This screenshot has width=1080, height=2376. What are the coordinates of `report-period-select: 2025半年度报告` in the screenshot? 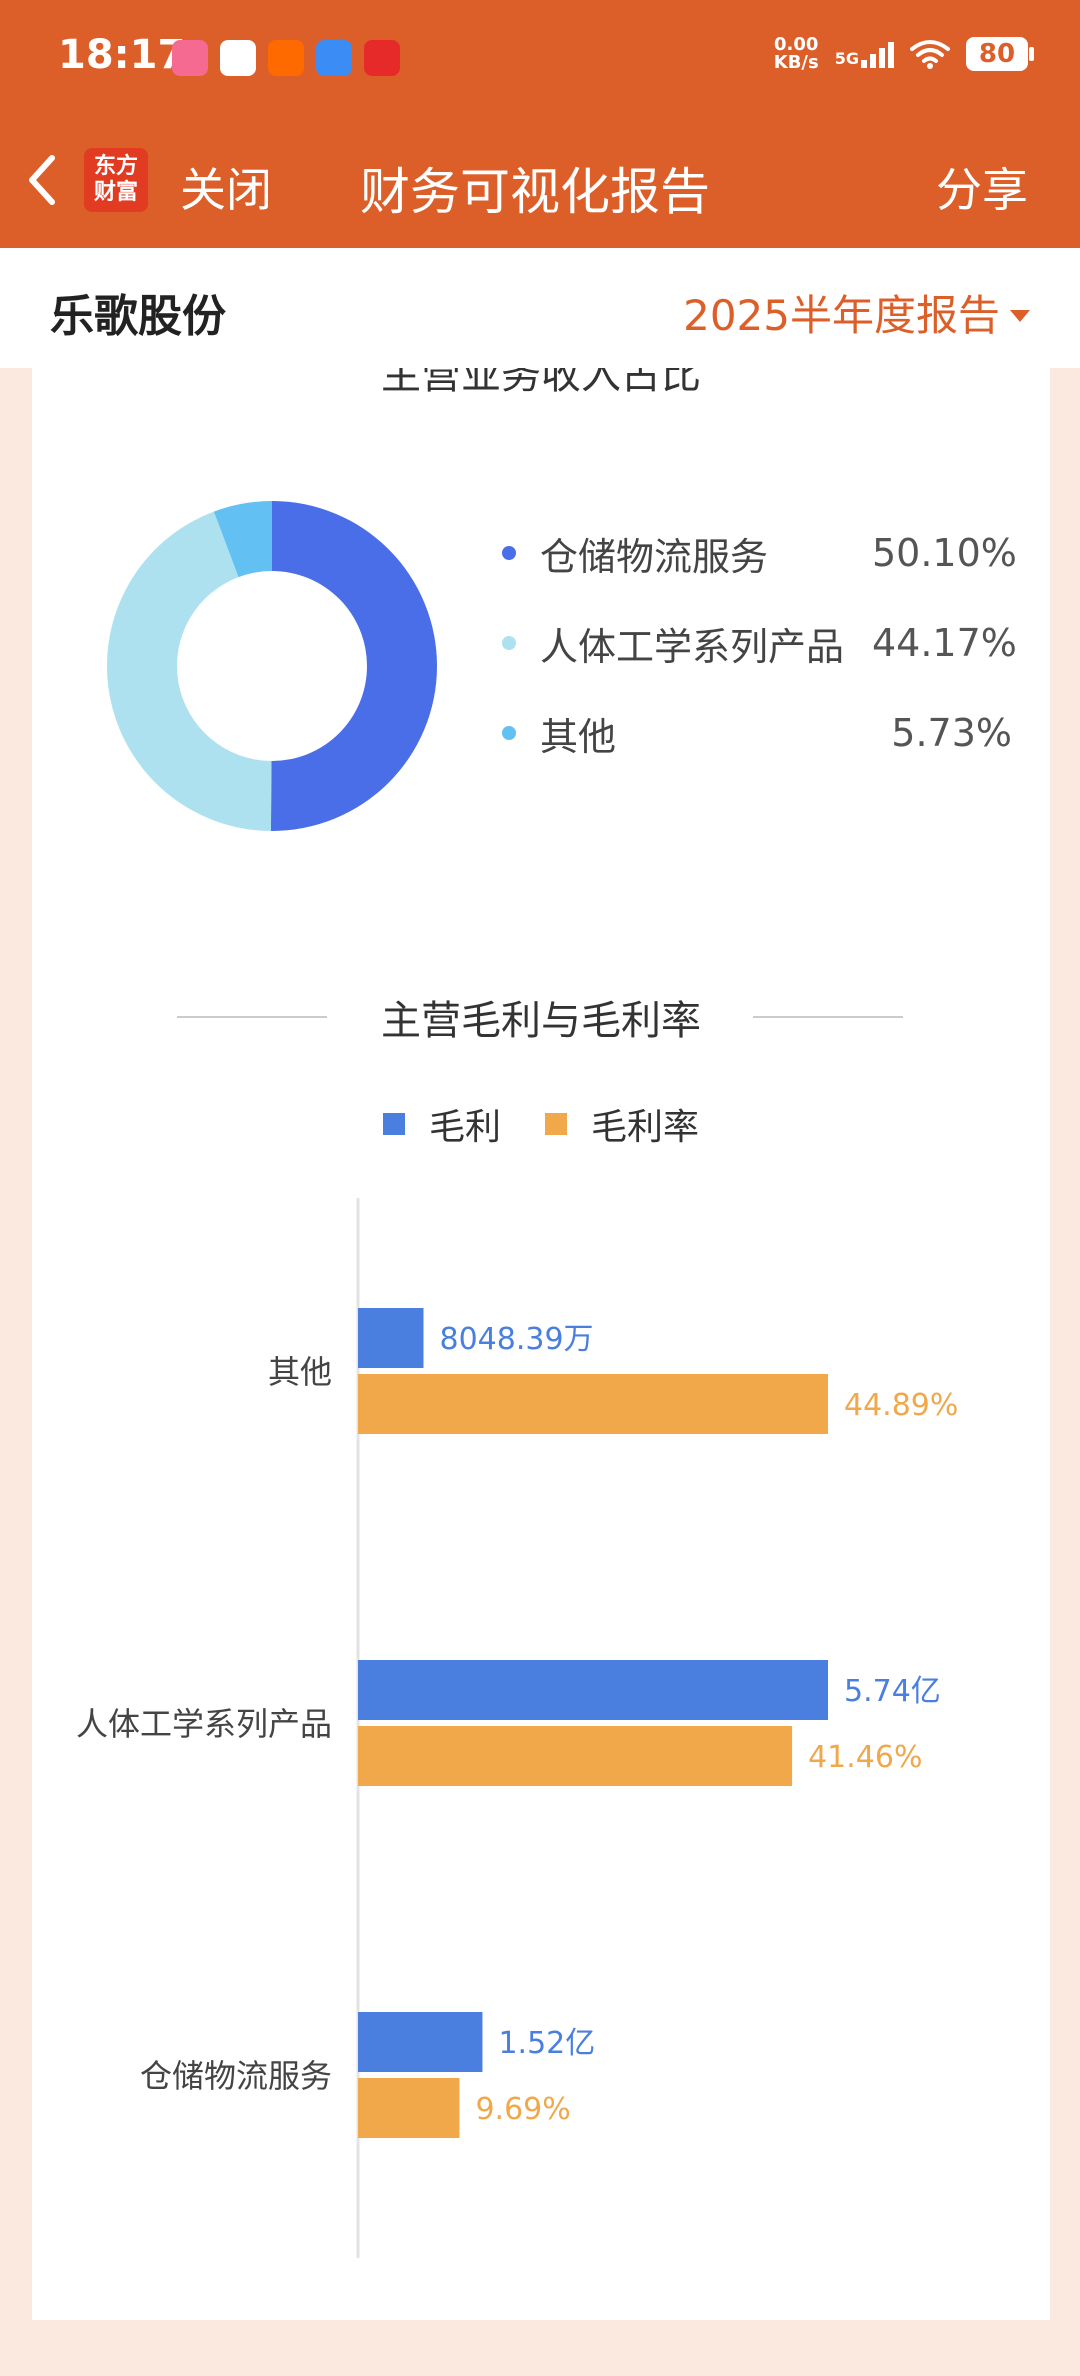 It's located at (856, 312).